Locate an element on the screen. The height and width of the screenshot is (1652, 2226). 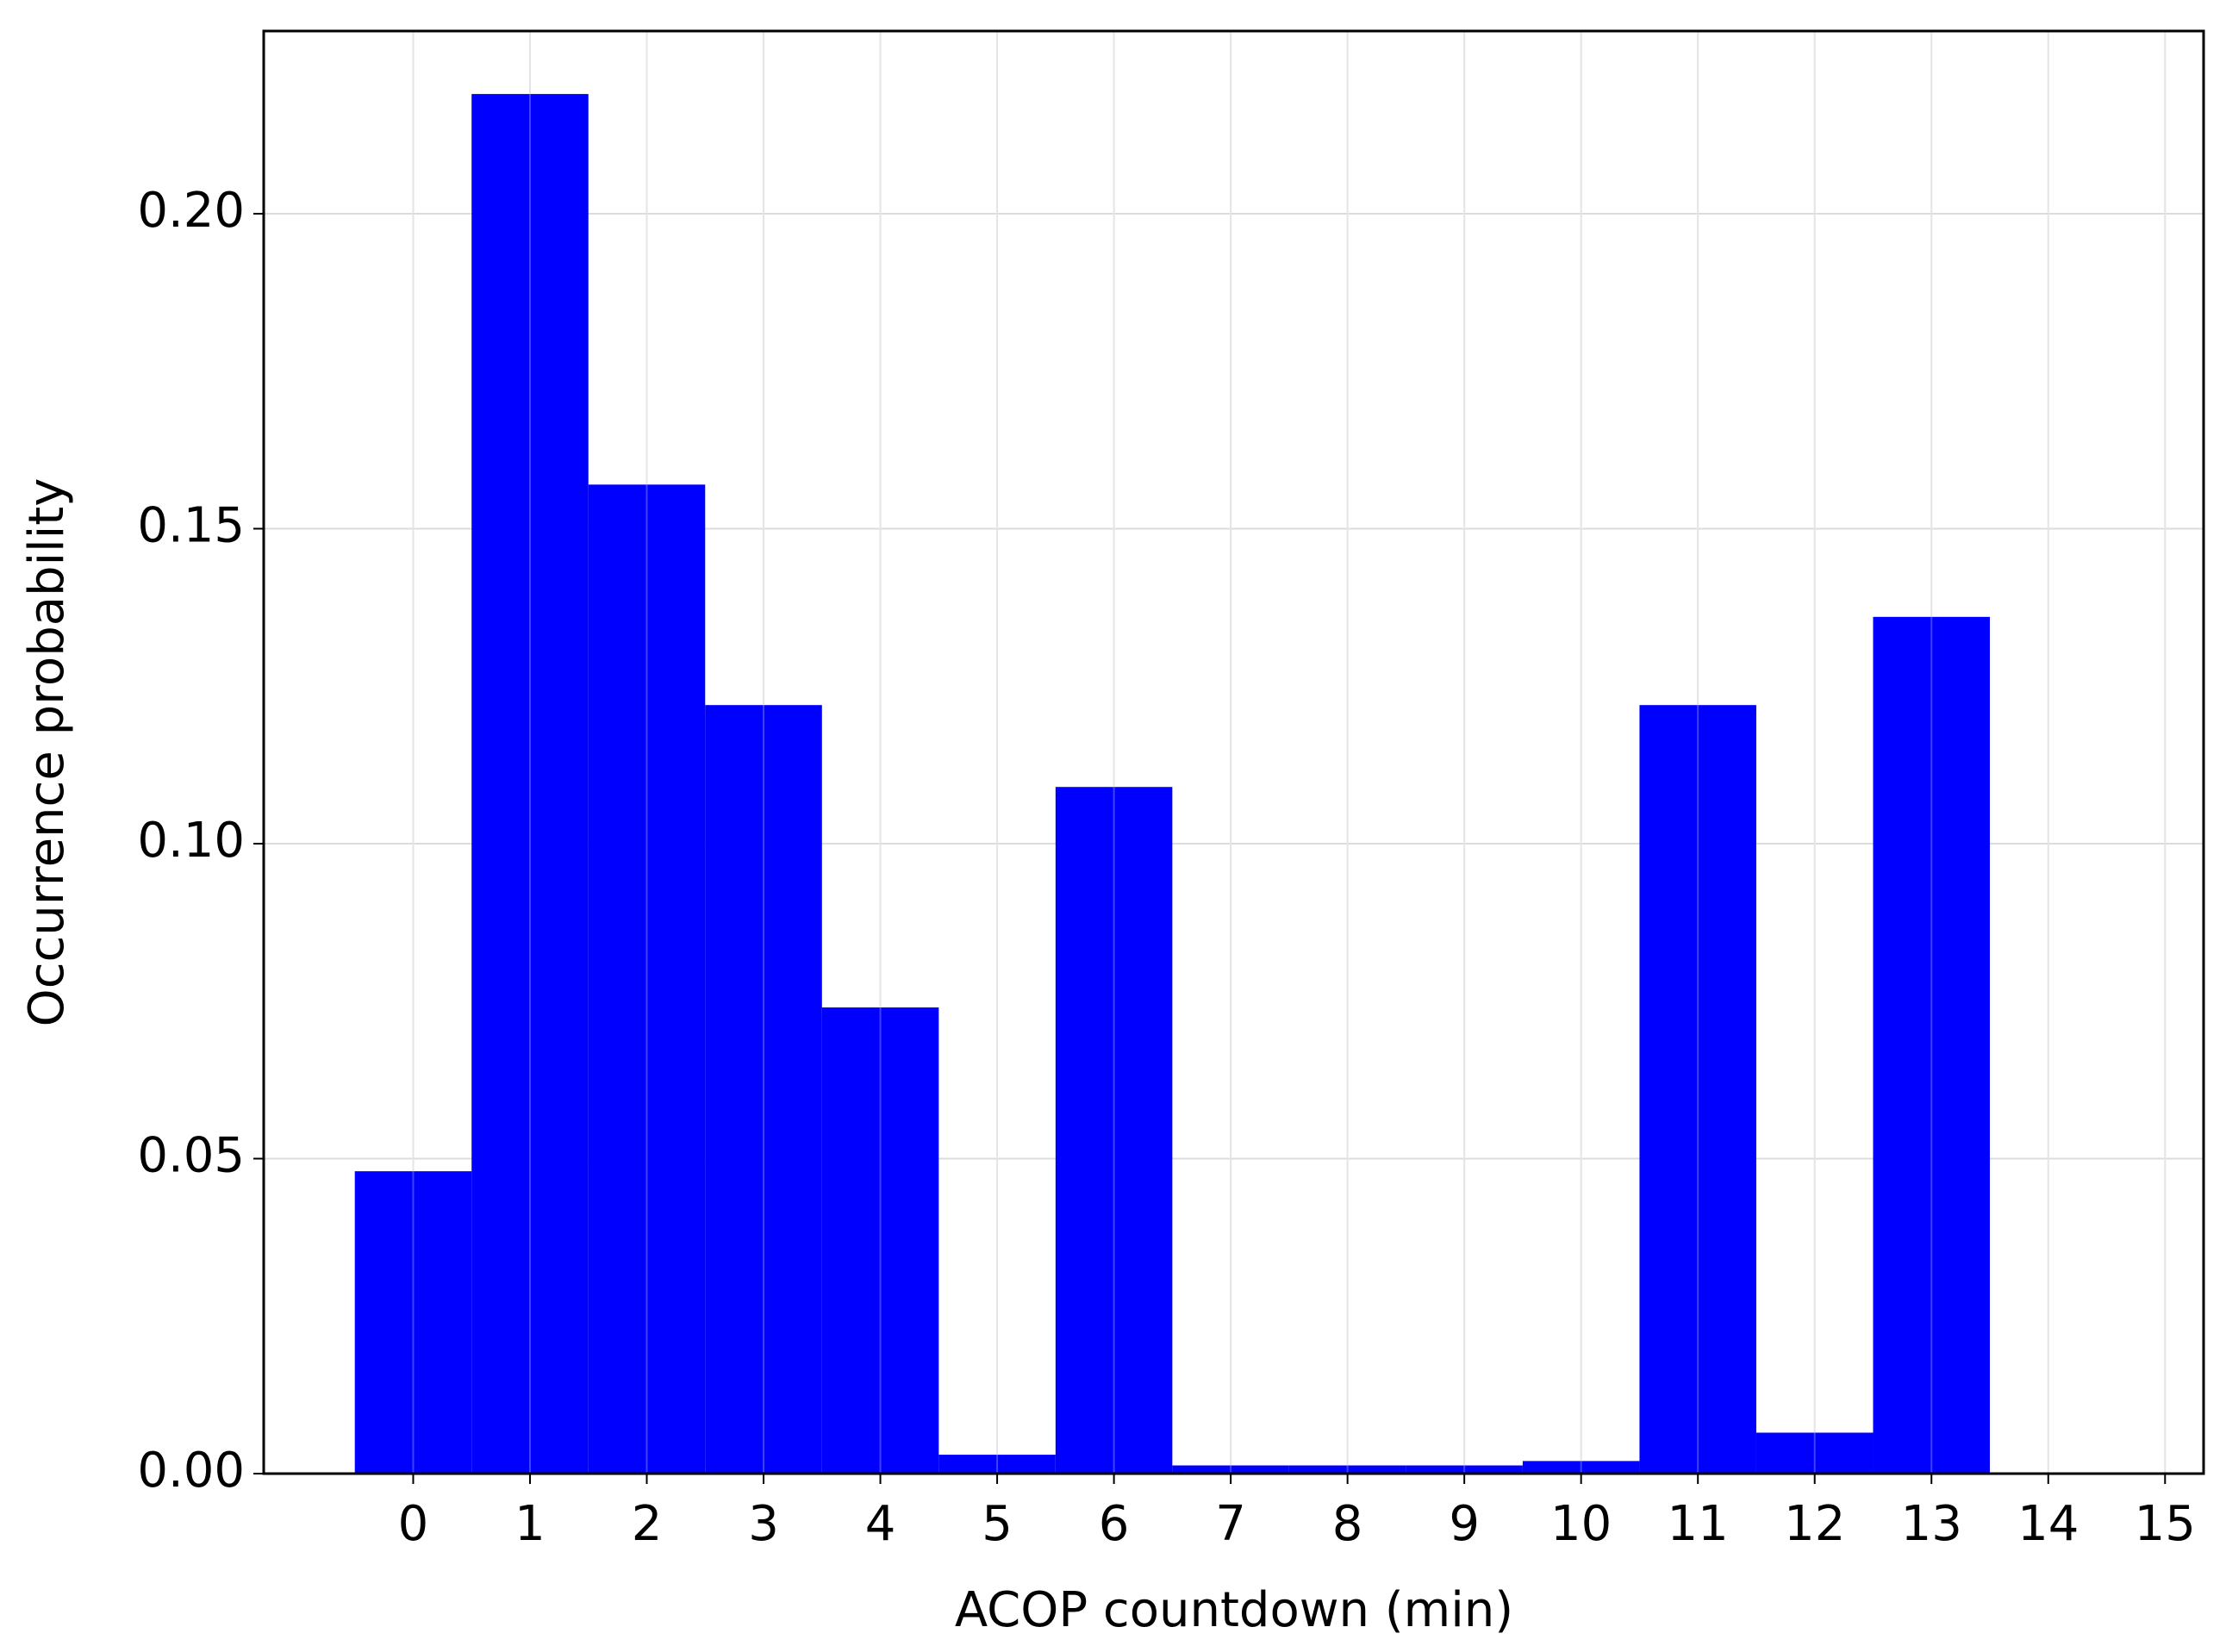
x-tick-label: 13 is located at coordinates (1932, 1524).